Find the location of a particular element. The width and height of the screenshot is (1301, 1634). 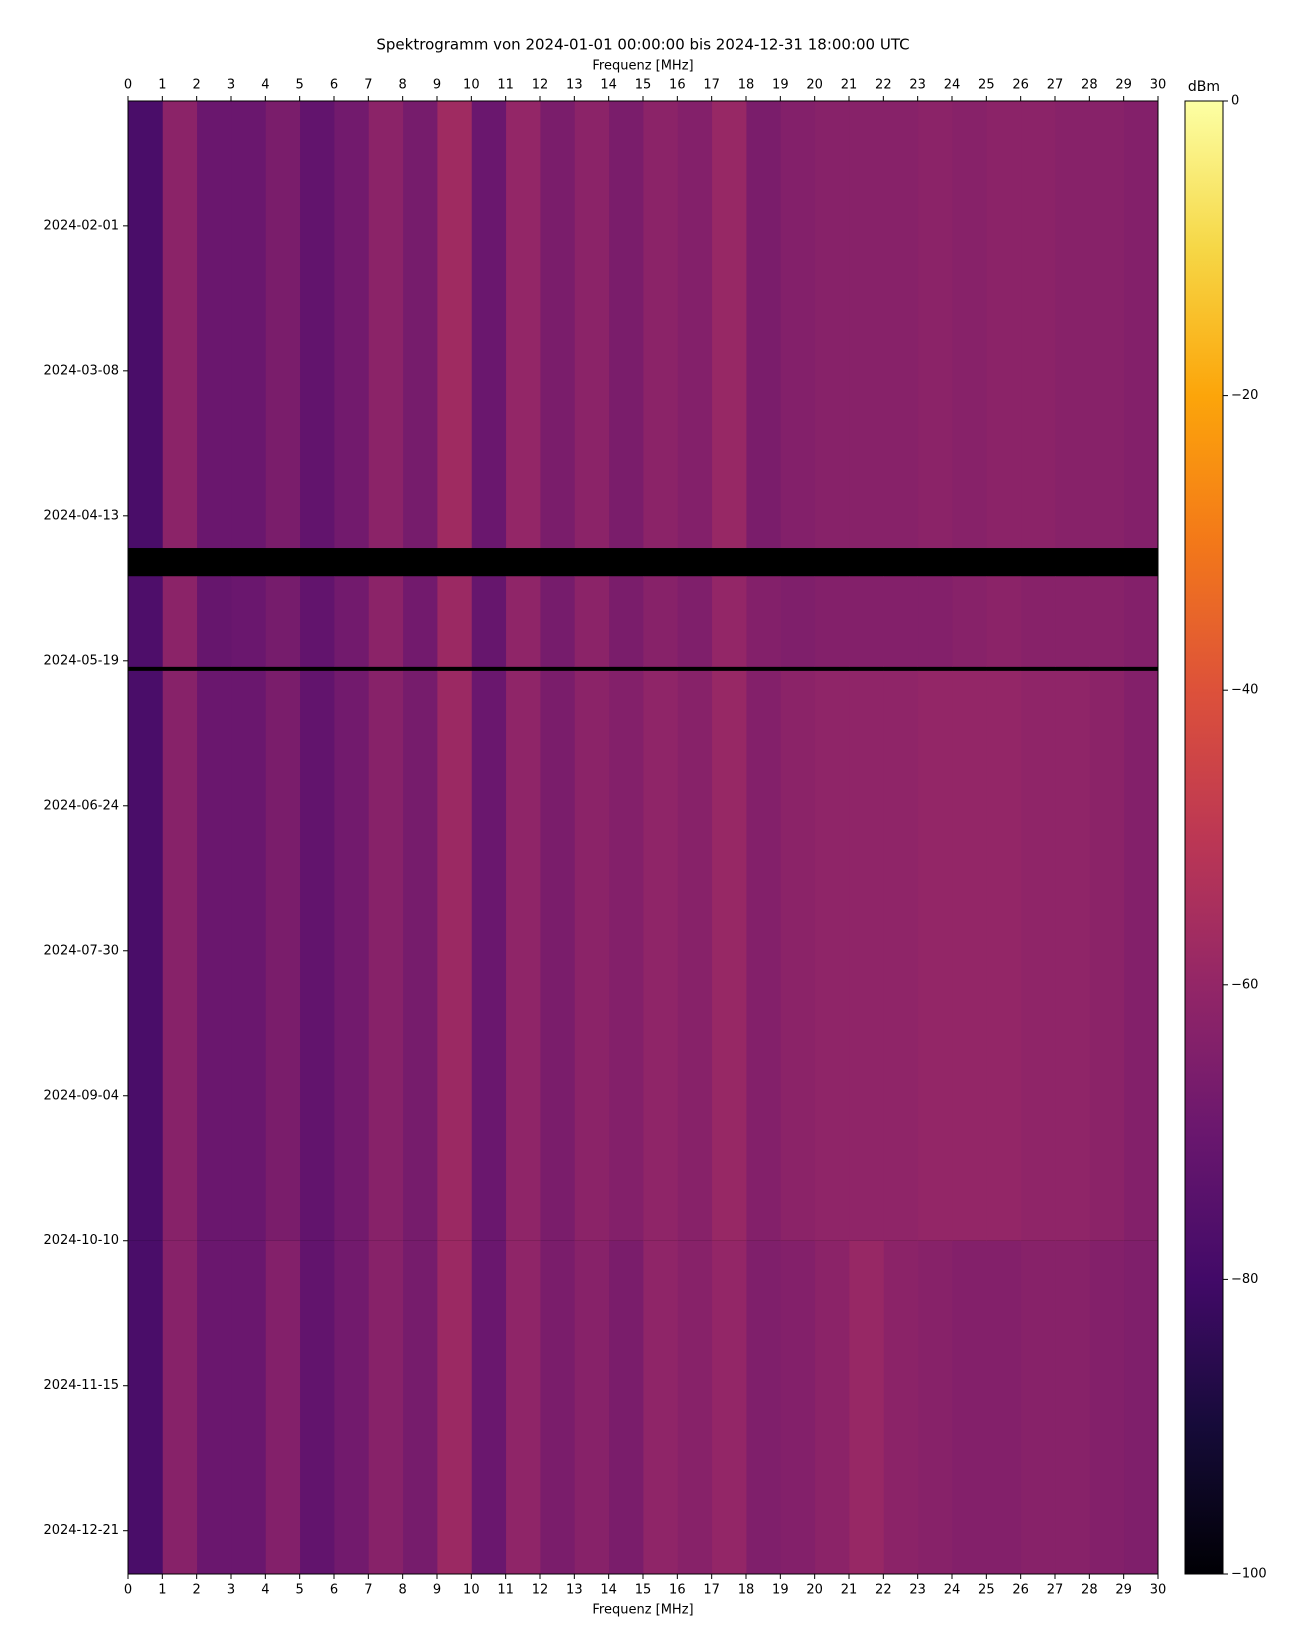

y-tick-label: 2024-07-30 is located at coordinates (81, 950).